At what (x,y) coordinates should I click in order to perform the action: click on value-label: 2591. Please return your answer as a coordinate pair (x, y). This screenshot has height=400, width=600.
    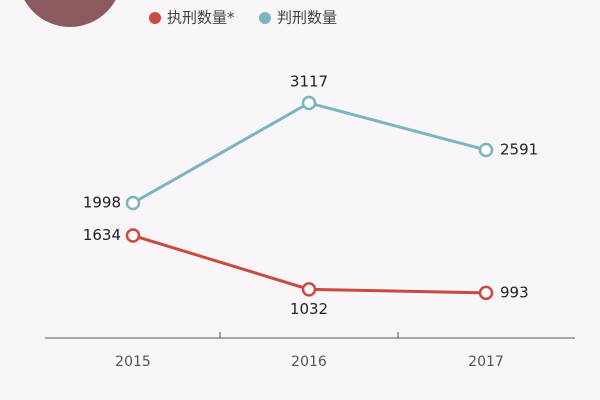
    Looking at the image, I should click on (519, 149).